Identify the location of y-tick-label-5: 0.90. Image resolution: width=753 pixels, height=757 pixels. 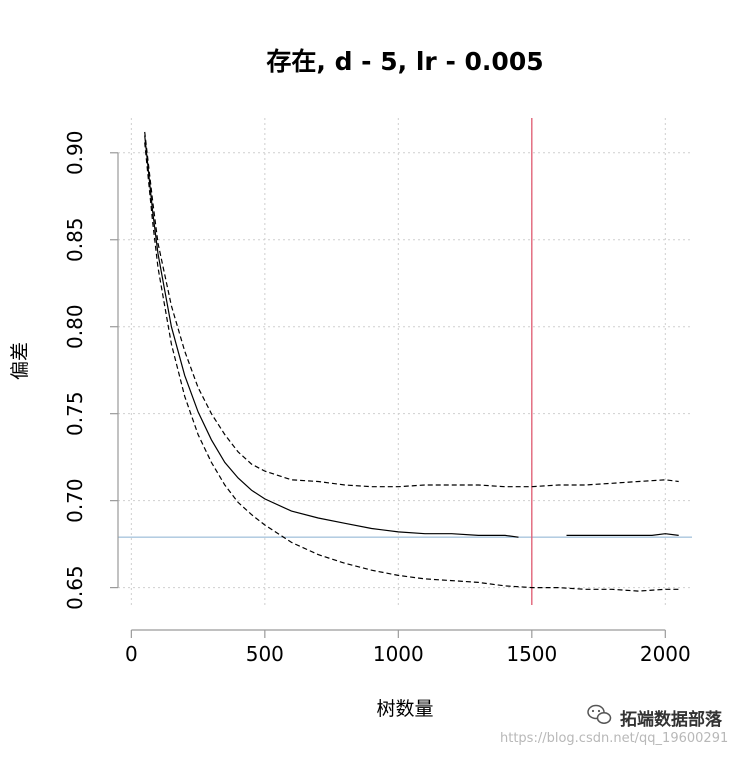
(75, 153).